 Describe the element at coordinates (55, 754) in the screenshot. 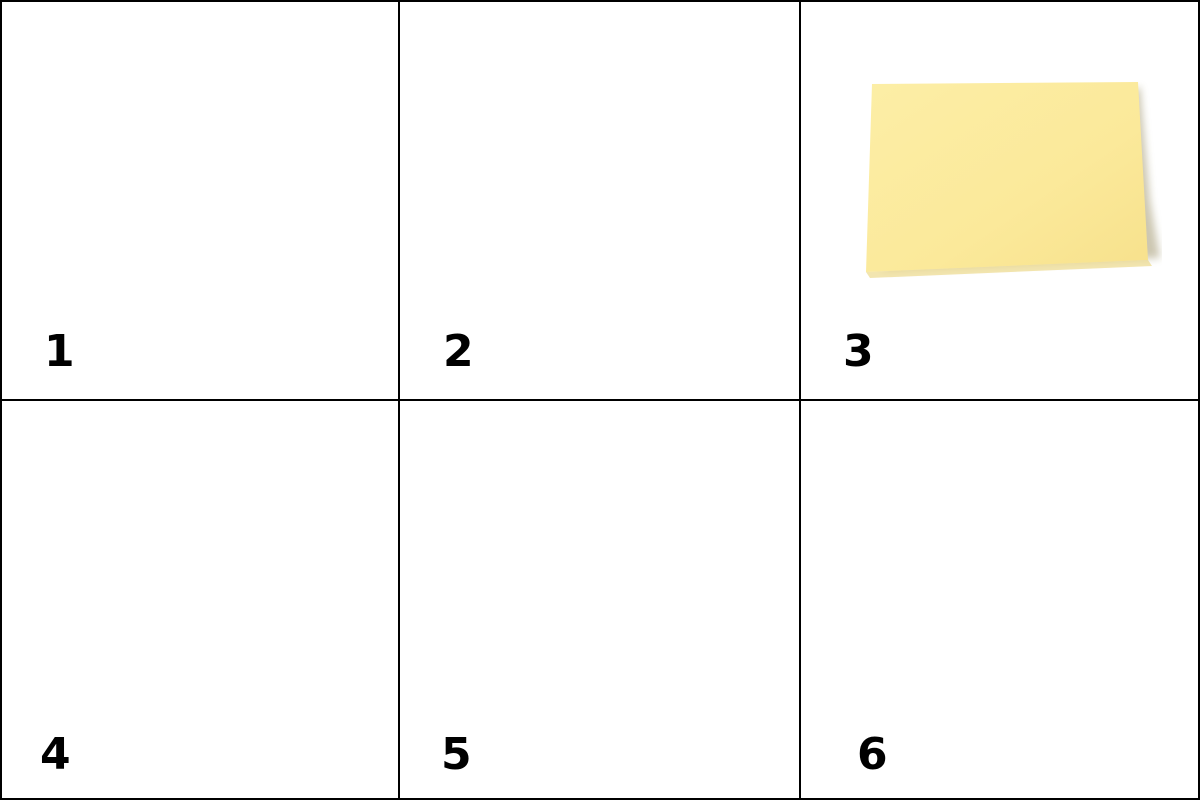

I see `cell-4-number: 4` at that location.